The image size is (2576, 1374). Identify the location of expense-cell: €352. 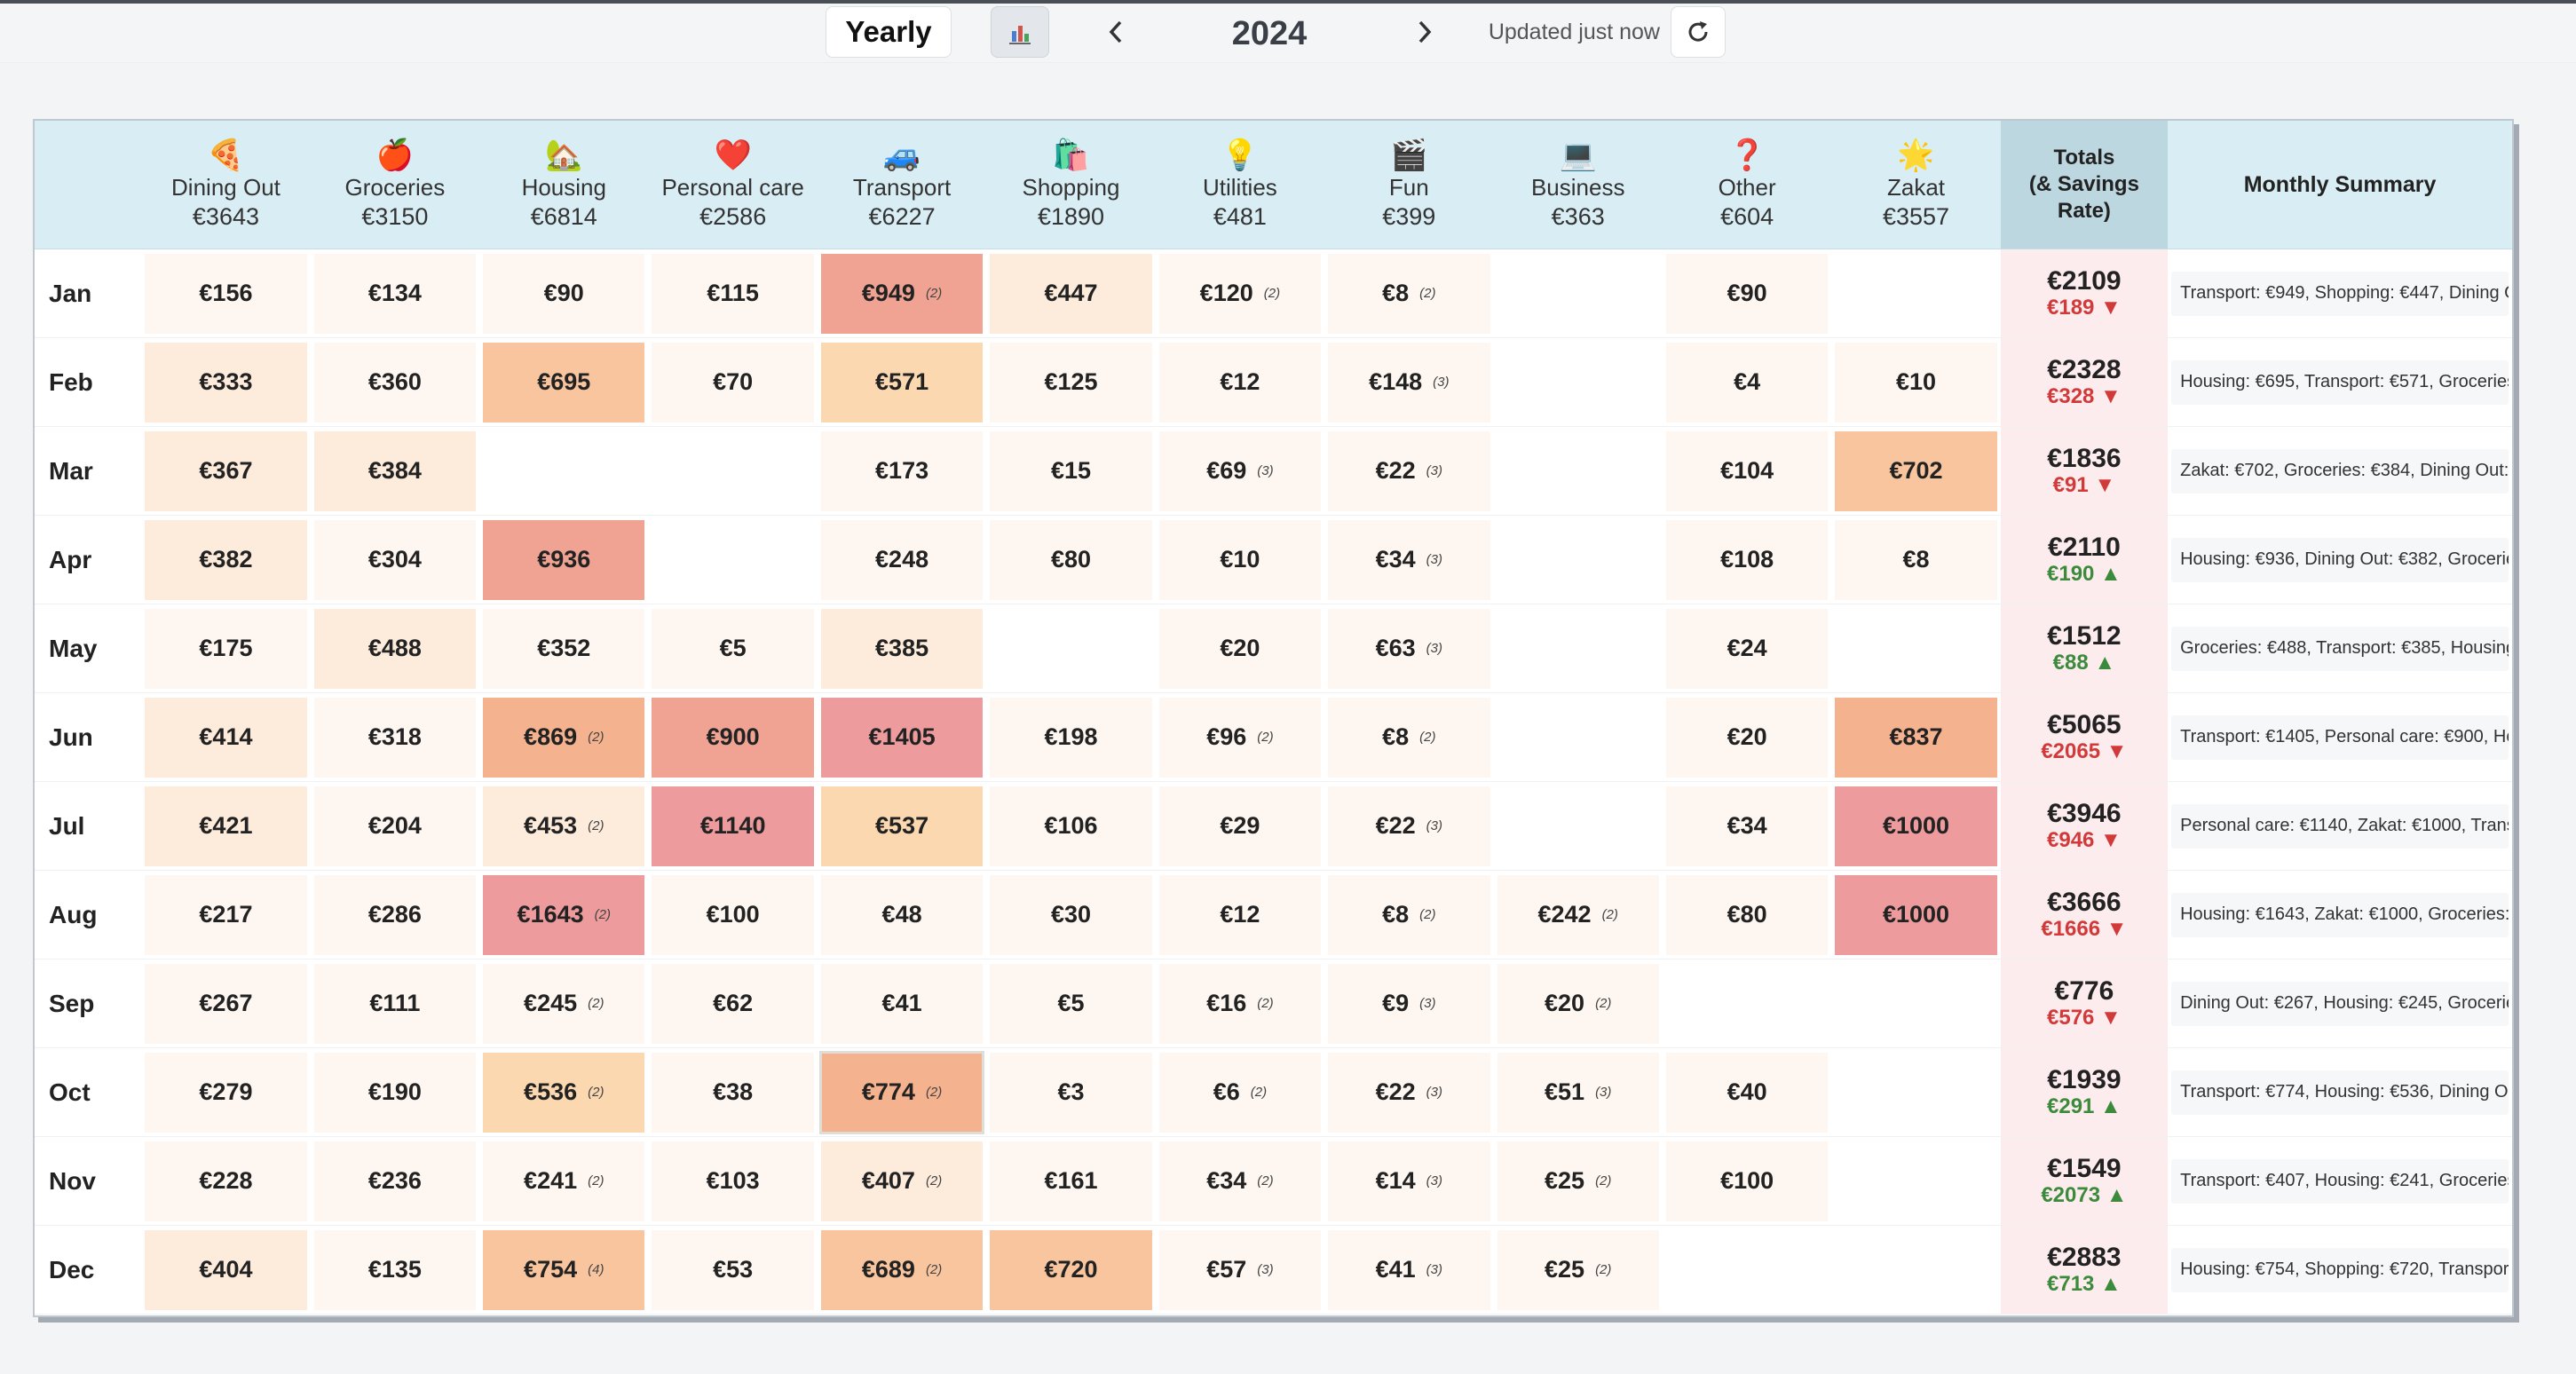
(564, 648).